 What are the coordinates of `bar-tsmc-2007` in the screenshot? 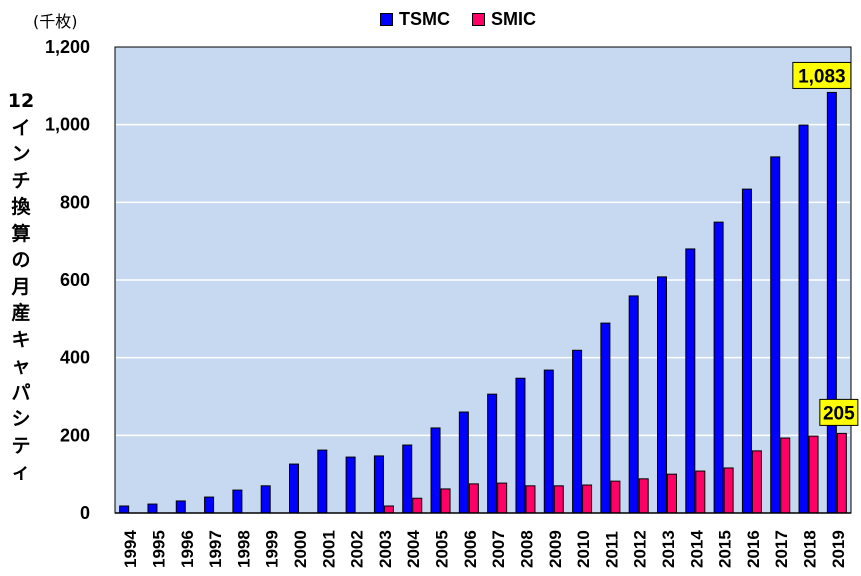 It's located at (492, 453).